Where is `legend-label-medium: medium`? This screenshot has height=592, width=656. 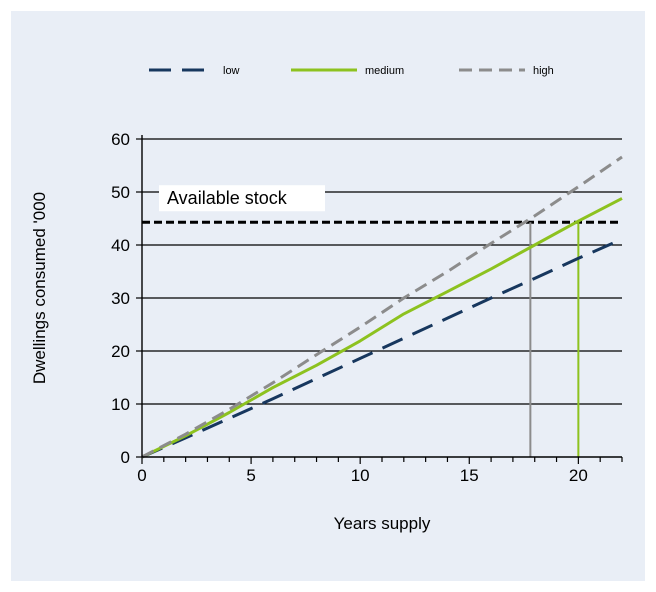 legend-label-medium: medium is located at coordinates (384, 71).